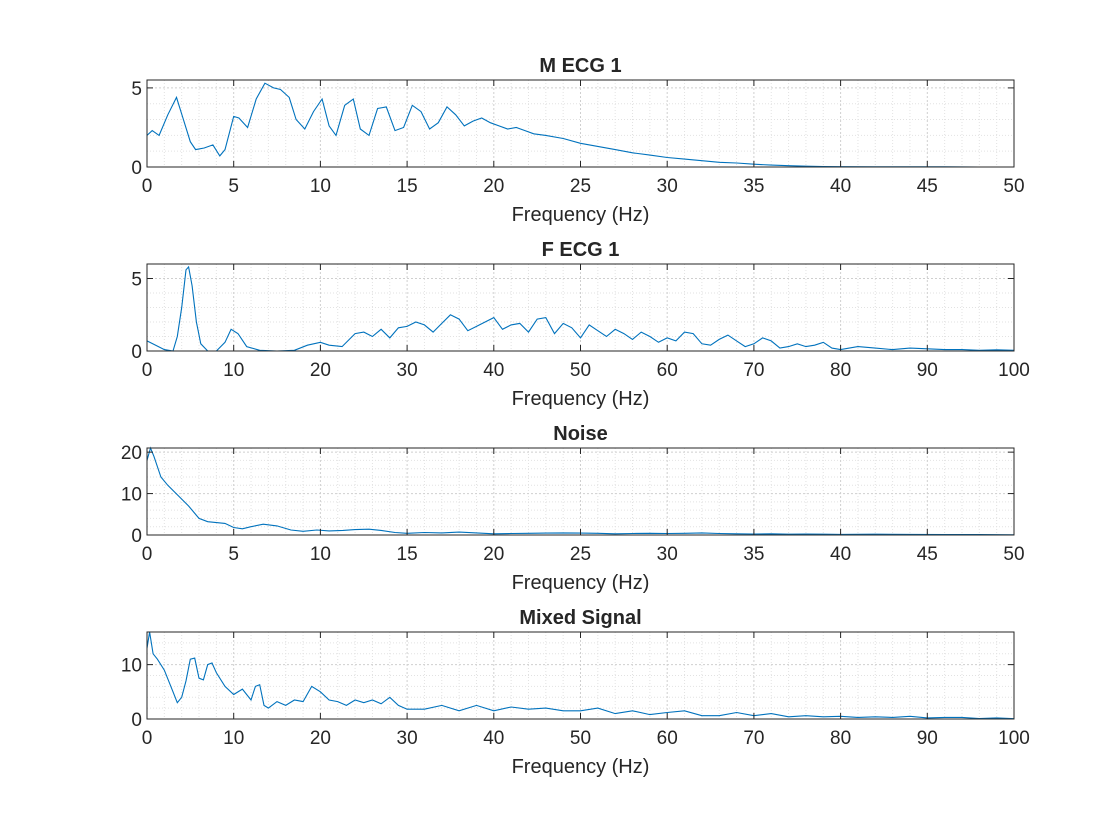 This screenshot has height=840, width=1120. I want to click on chart-title: Noise, so click(580, 434).